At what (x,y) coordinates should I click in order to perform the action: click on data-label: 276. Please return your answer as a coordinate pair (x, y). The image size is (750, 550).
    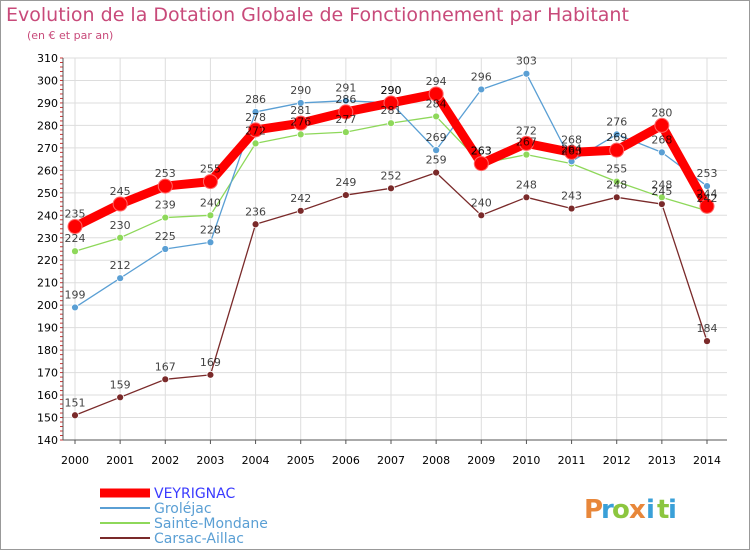
    Looking at the image, I should click on (300, 121).